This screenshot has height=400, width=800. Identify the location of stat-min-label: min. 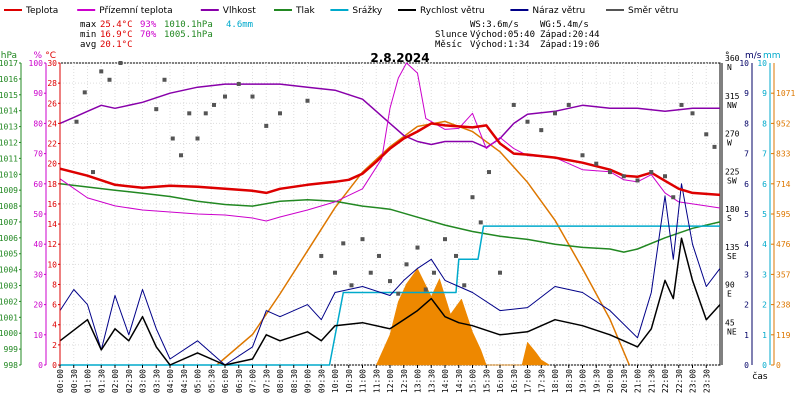
(88, 35).